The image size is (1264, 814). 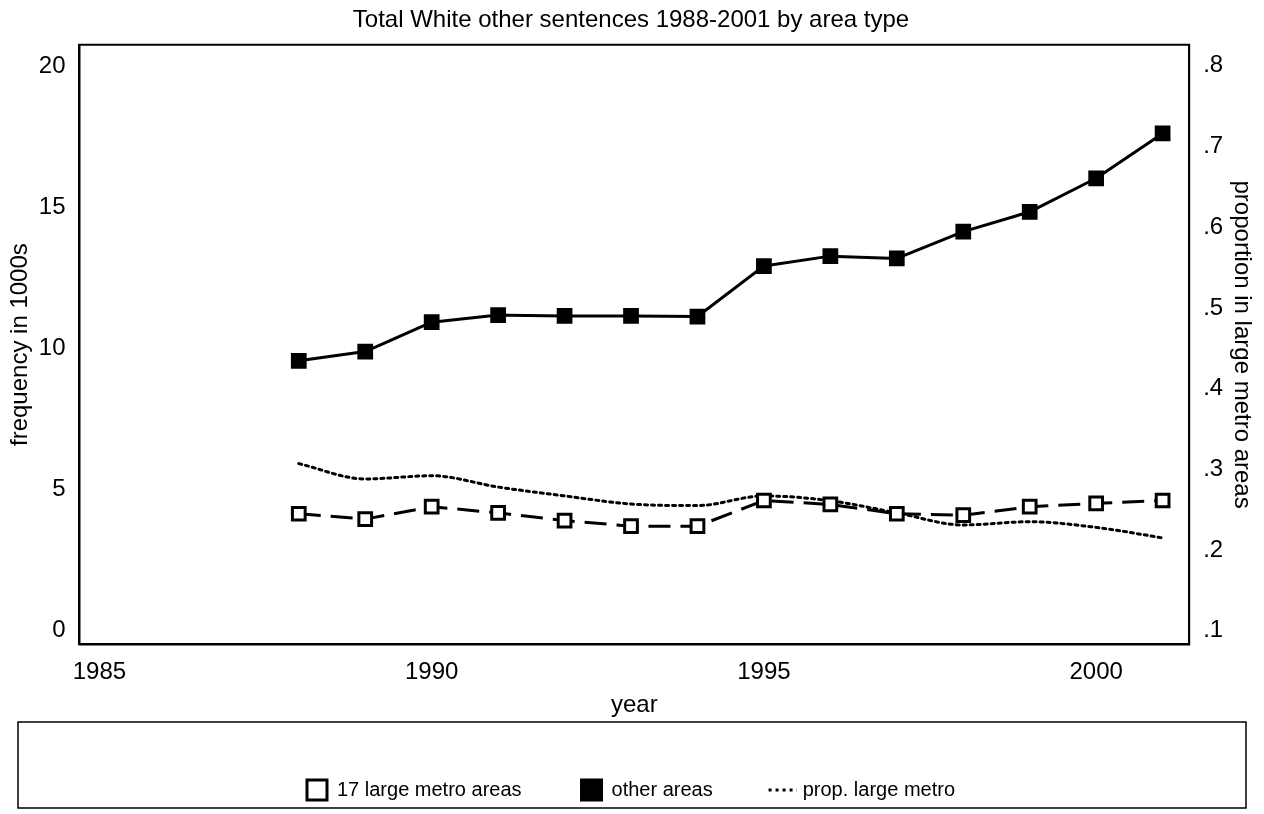 What do you see at coordinates (52, 64) in the screenshot?
I see `y-tick-label: 20` at bounding box center [52, 64].